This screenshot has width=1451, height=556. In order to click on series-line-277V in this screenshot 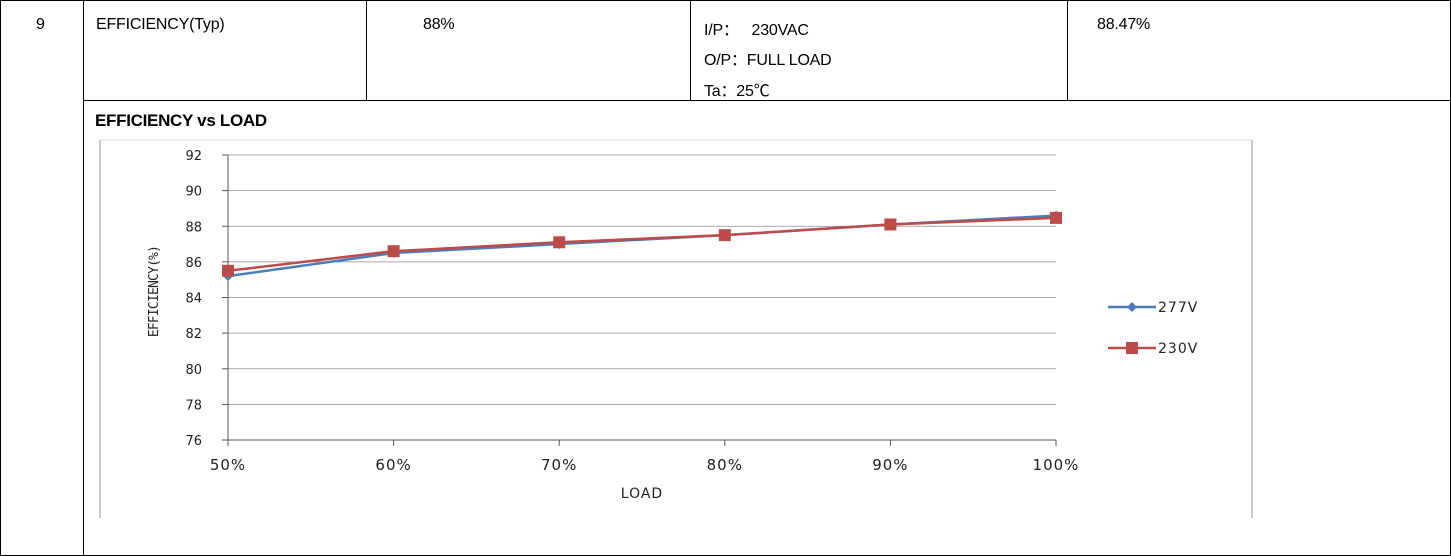, I will do `click(642, 246)`.